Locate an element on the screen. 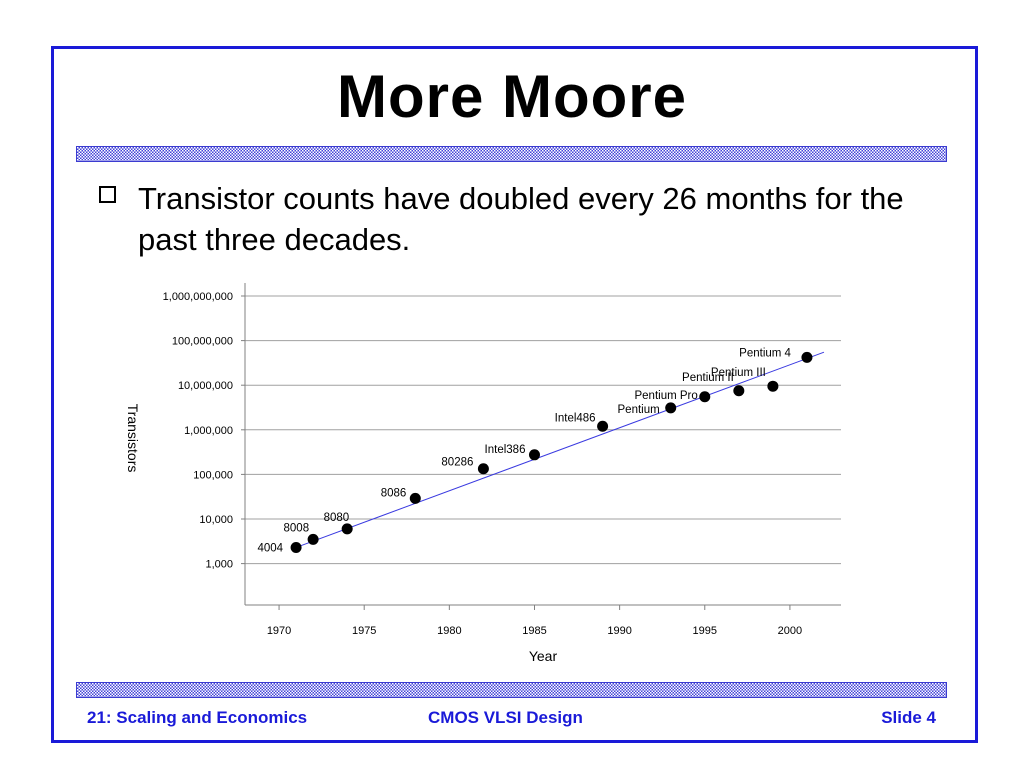 This screenshot has width=1024, height=768. data-point-label: 8080 is located at coordinates (337, 518).